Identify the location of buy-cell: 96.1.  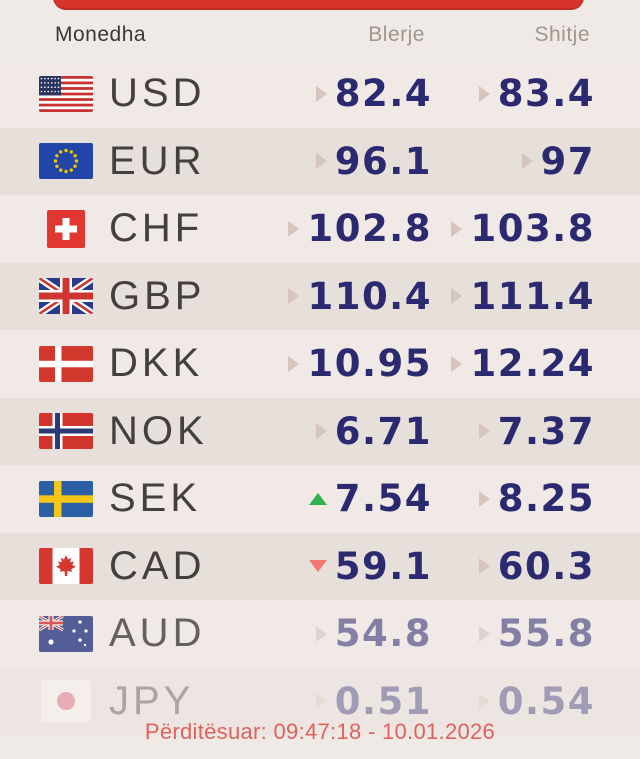
(342, 161).